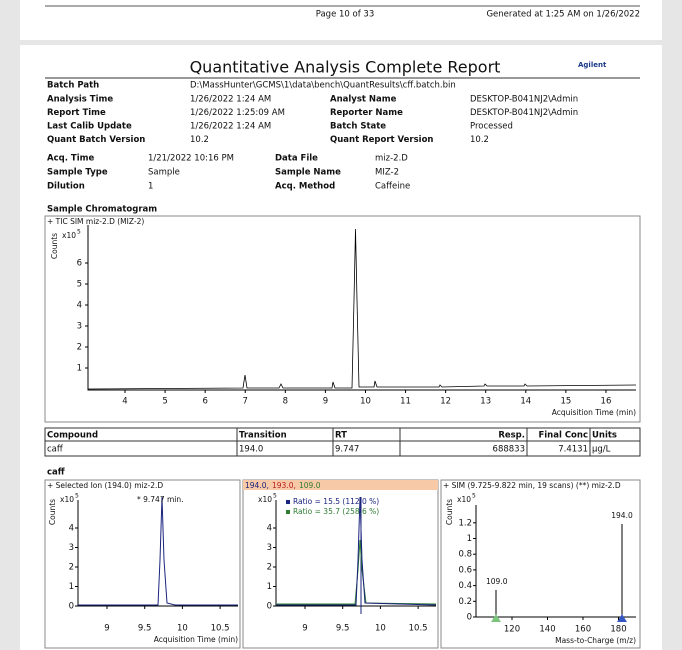 This screenshot has height=650, width=682. Describe the element at coordinates (285, 402) in the screenshot. I see `x-tick-label: 8` at that location.